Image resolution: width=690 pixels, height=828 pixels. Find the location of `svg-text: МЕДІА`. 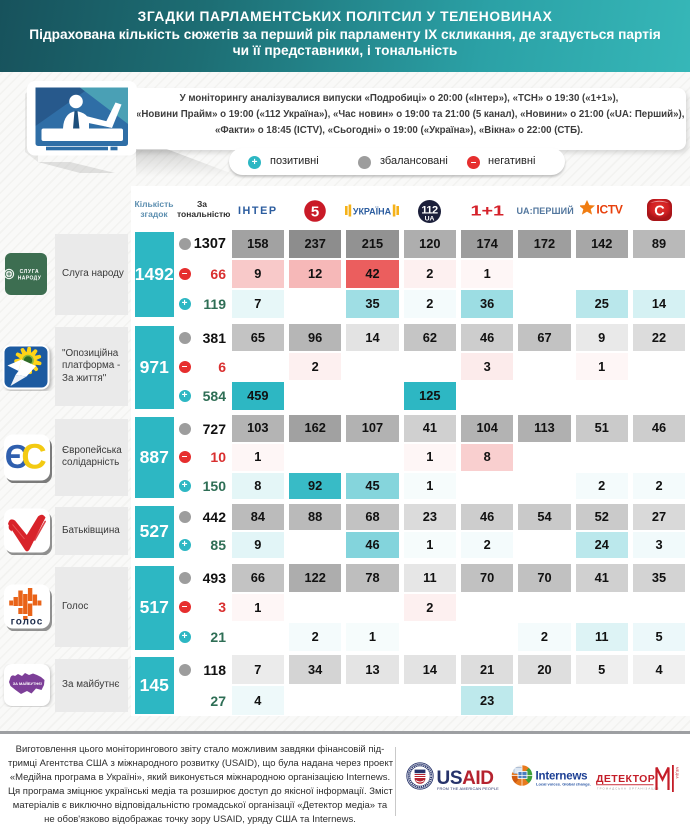

svg-text: МЕДІА is located at coordinates (677, 773).